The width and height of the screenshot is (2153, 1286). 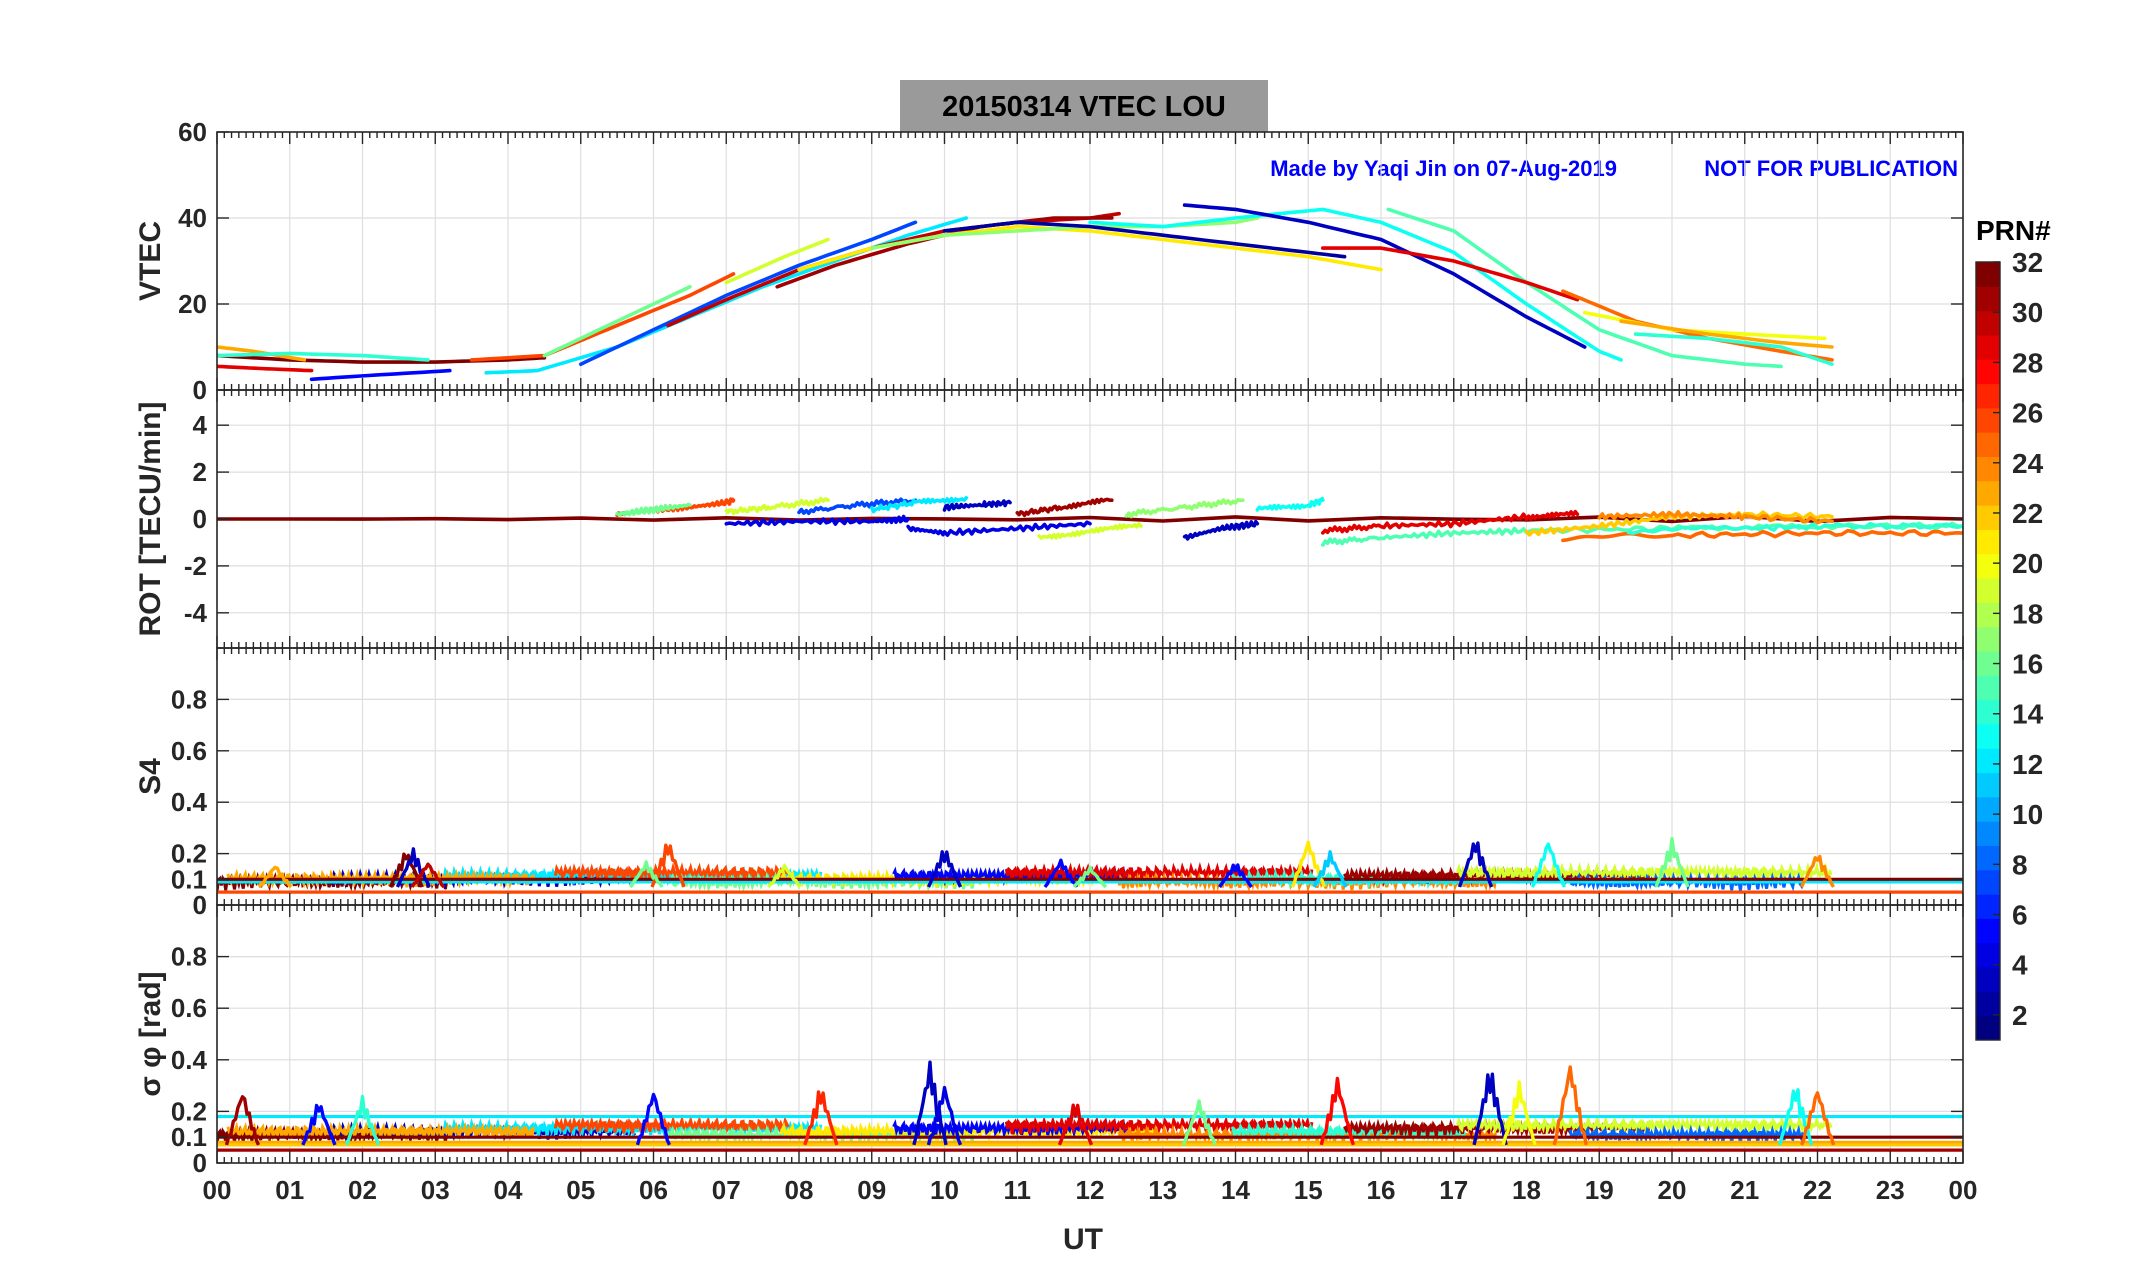 I want to click on author-annotation: Made by Yaqi Jin on 07-Aug-2019, so click(x=1443, y=168).